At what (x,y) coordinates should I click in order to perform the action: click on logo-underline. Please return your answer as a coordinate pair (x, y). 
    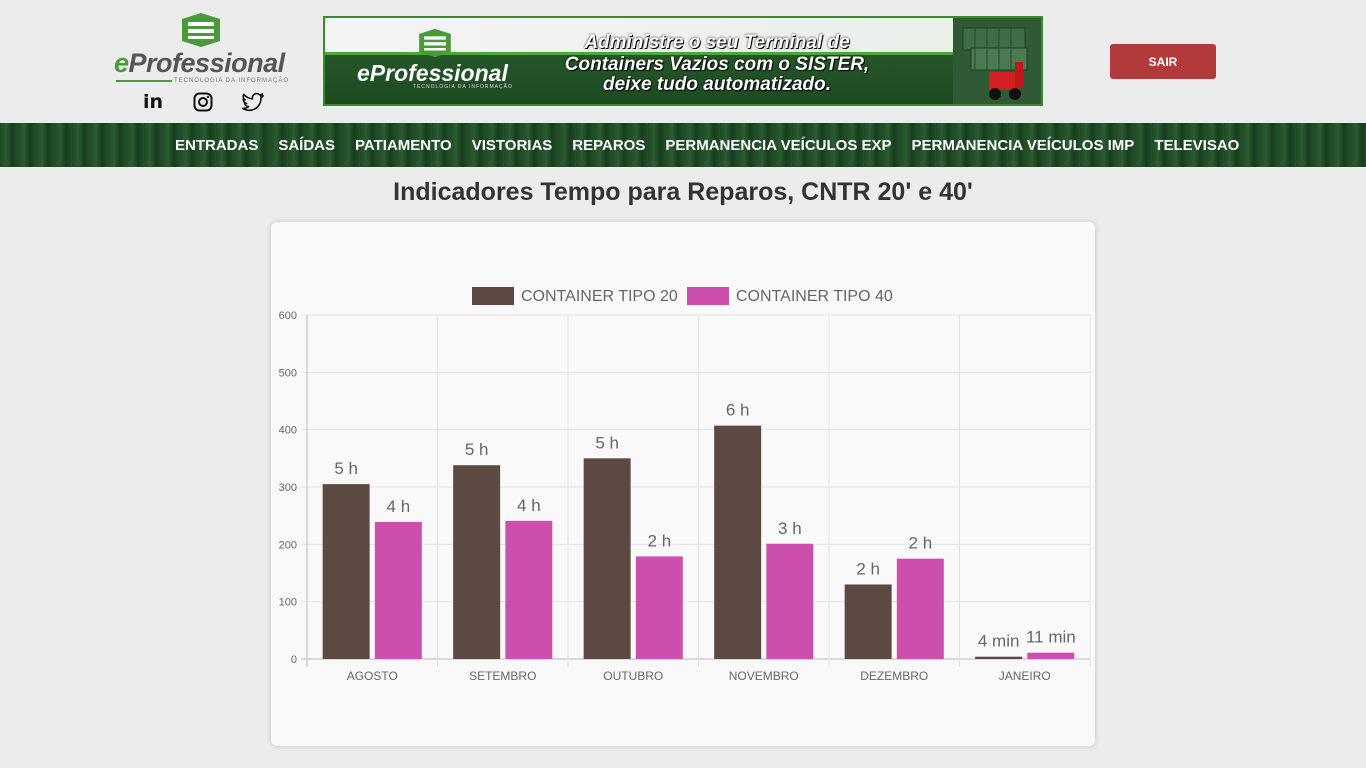
    Looking at the image, I should click on (144, 81).